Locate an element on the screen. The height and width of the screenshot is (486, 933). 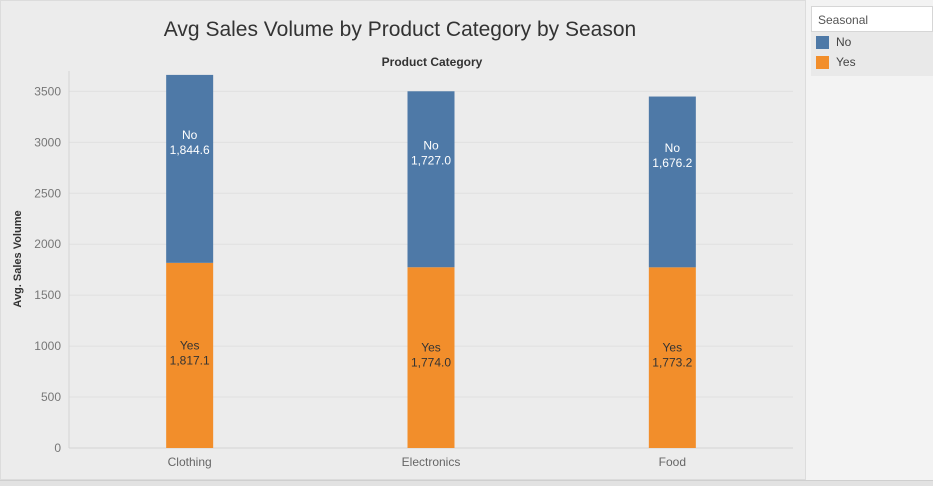
legend: Seasonal No Yes is located at coordinates (872, 41).